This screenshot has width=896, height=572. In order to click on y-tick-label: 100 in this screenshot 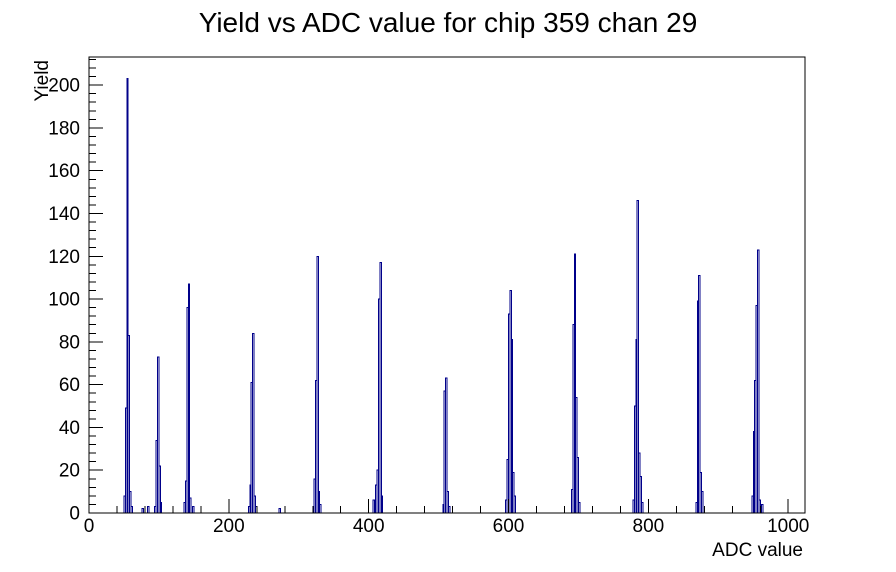, I will do `click(64, 300)`.